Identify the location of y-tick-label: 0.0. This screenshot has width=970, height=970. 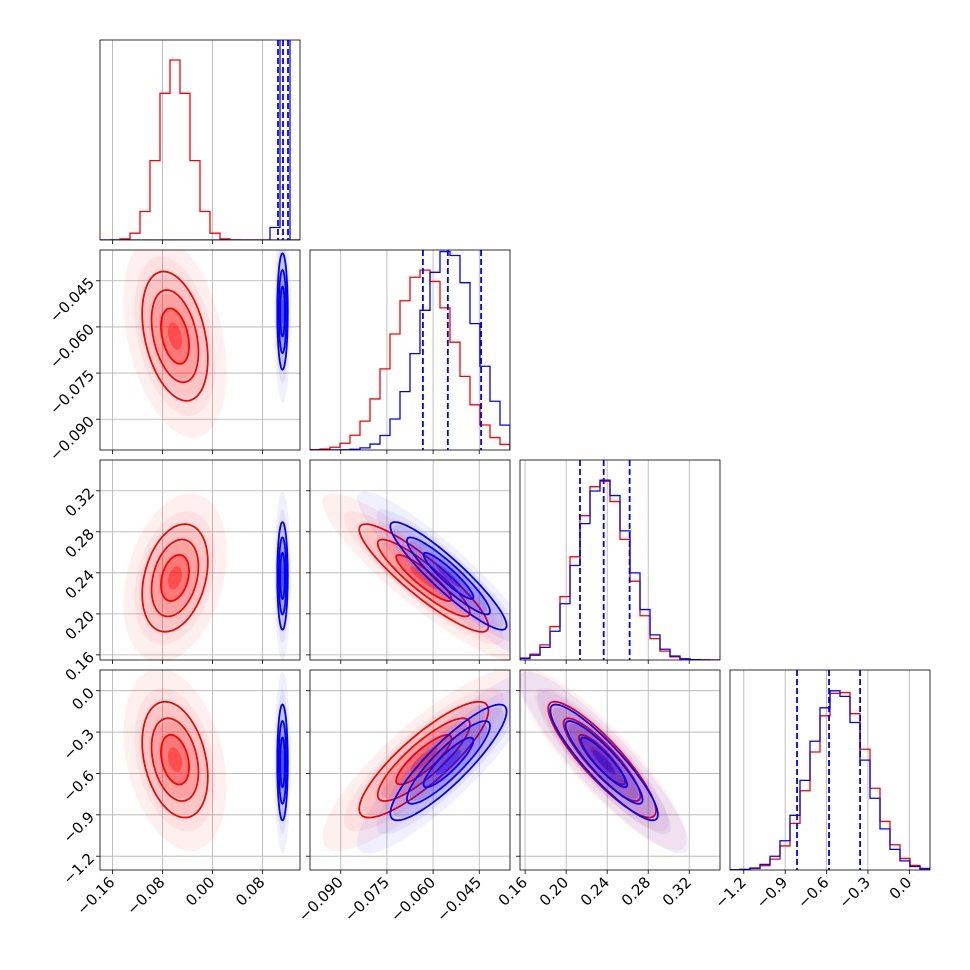
(83, 699).